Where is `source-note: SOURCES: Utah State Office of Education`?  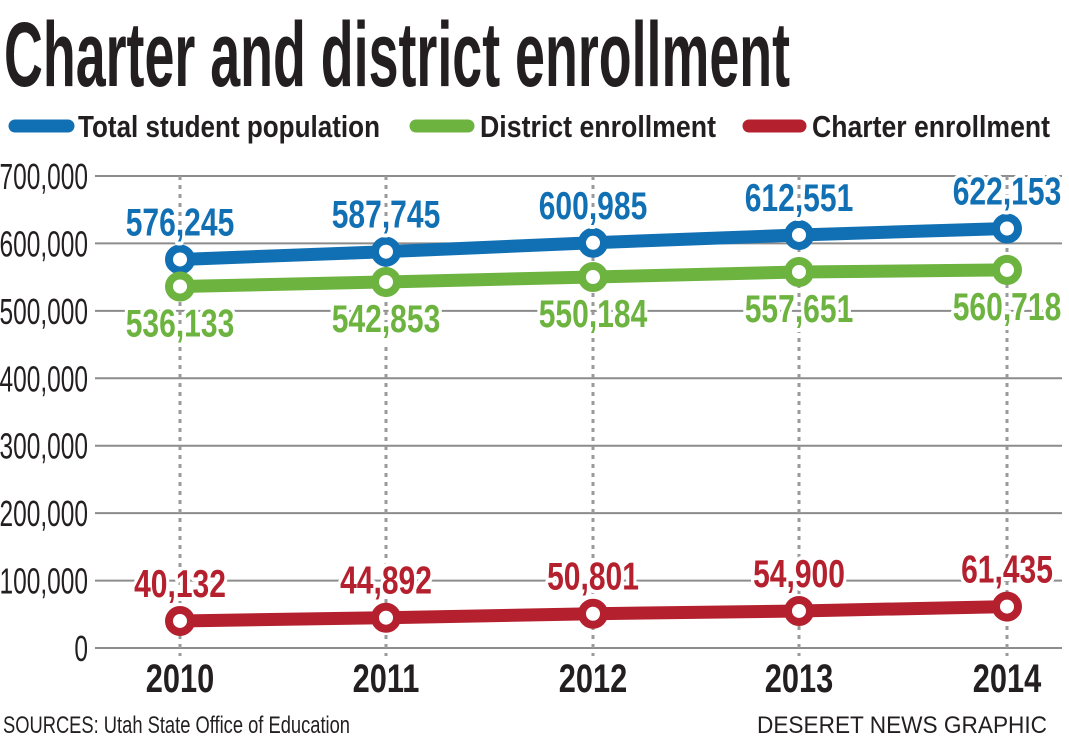
source-note: SOURCES: Utah State Office of Education is located at coordinates (176, 725).